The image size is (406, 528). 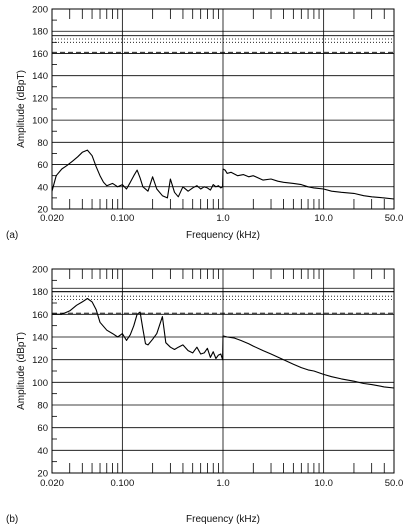 What do you see at coordinates (12, 235) in the screenshot?
I see `panel-label: (a)` at bounding box center [12, 235].